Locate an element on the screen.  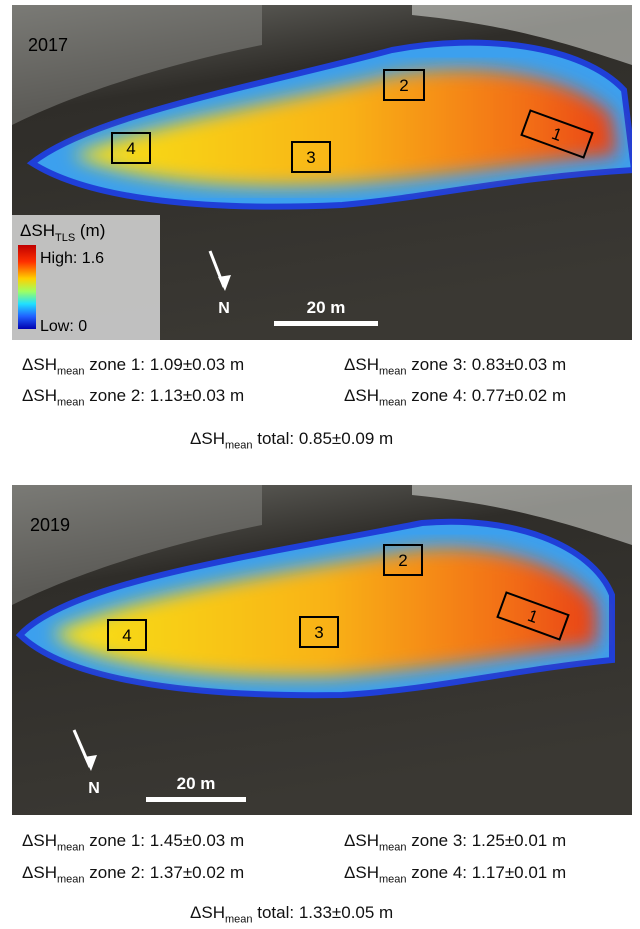
stat-value: zone 1: 1.45±0.03 m is located at coordinates (164, 840).